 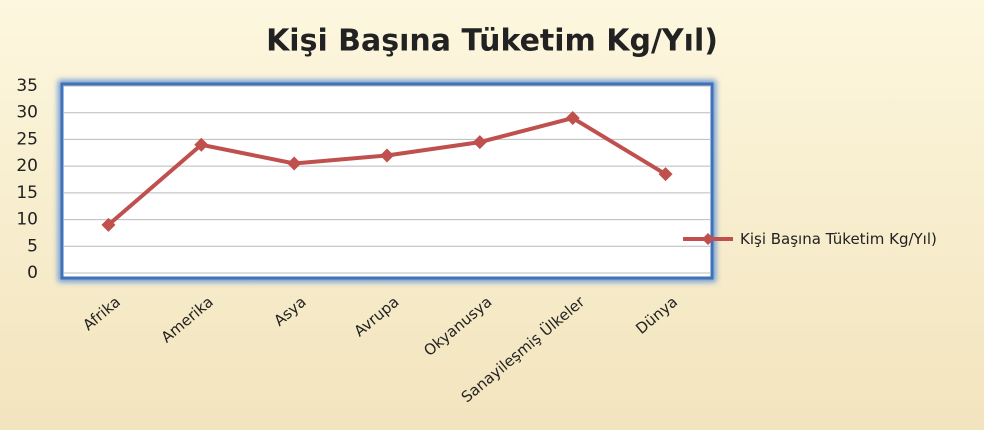 What do you see at coordinates (289, 311) in the screenshot?
I see `x-tick-label: Asya` at bounding box center [289, 311].